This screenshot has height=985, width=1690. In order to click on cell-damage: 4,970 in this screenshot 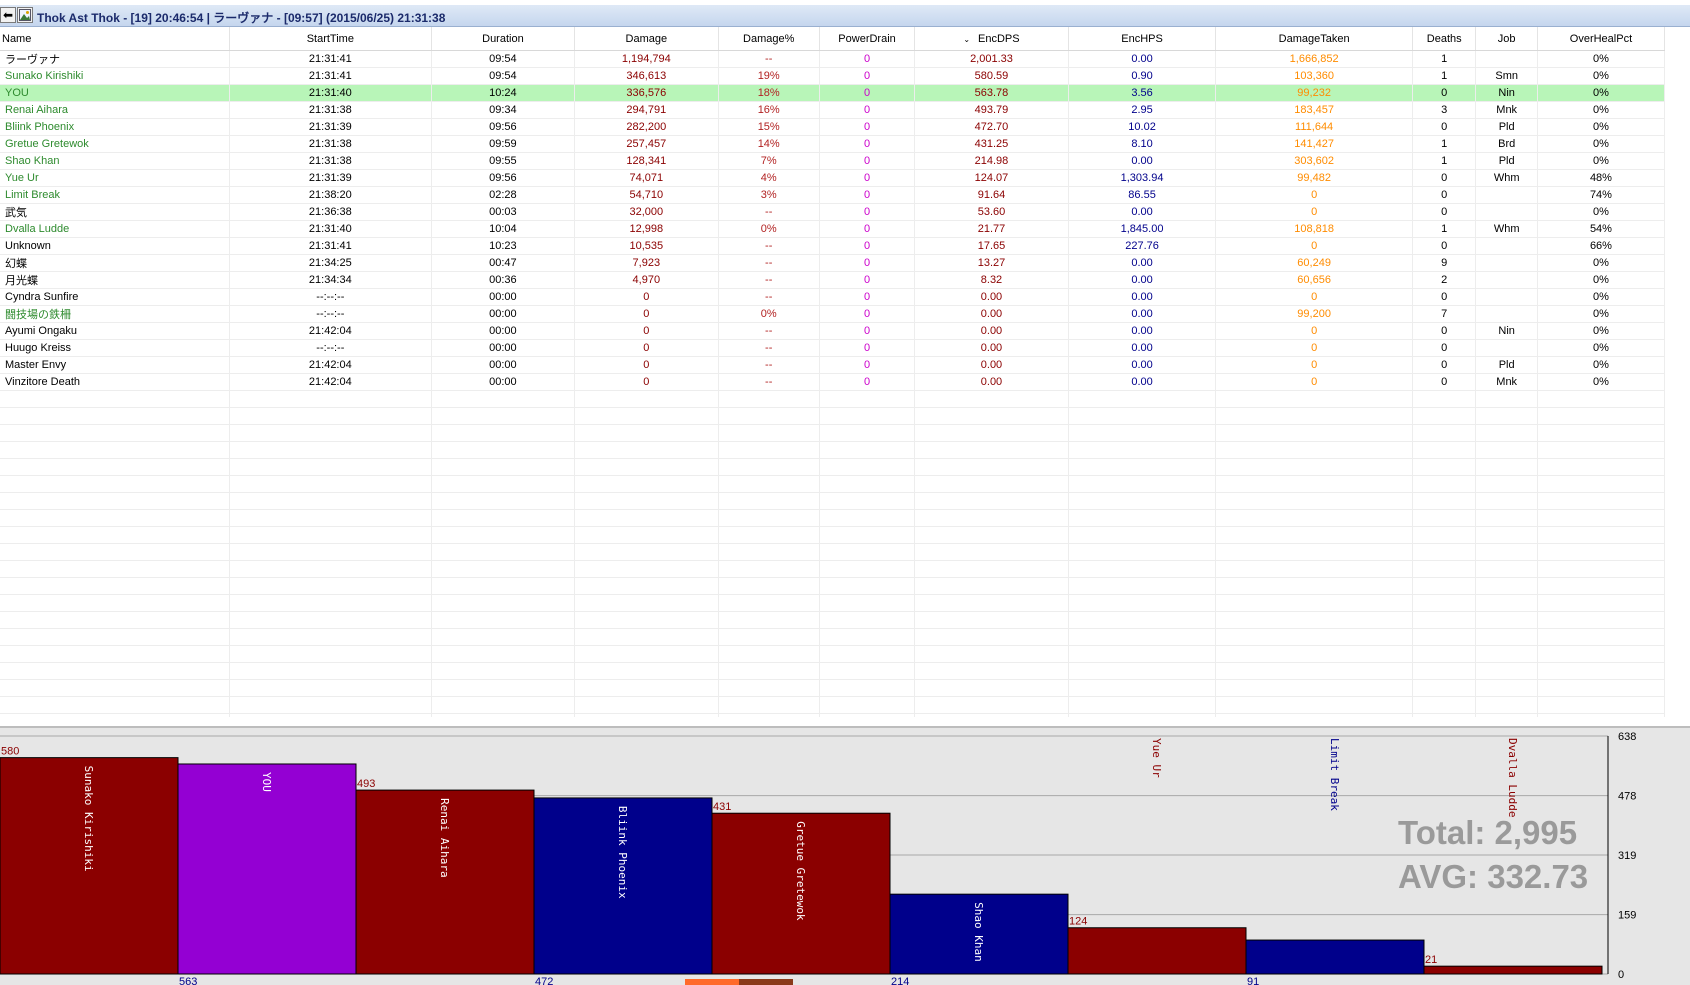, I will do `click(646, 280)`.